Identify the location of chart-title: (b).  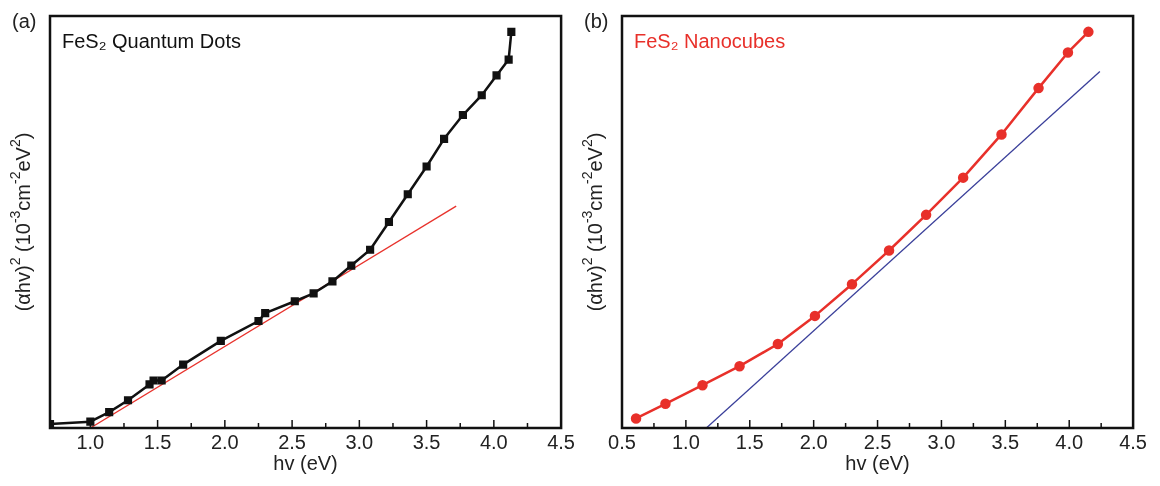
(596, 20).